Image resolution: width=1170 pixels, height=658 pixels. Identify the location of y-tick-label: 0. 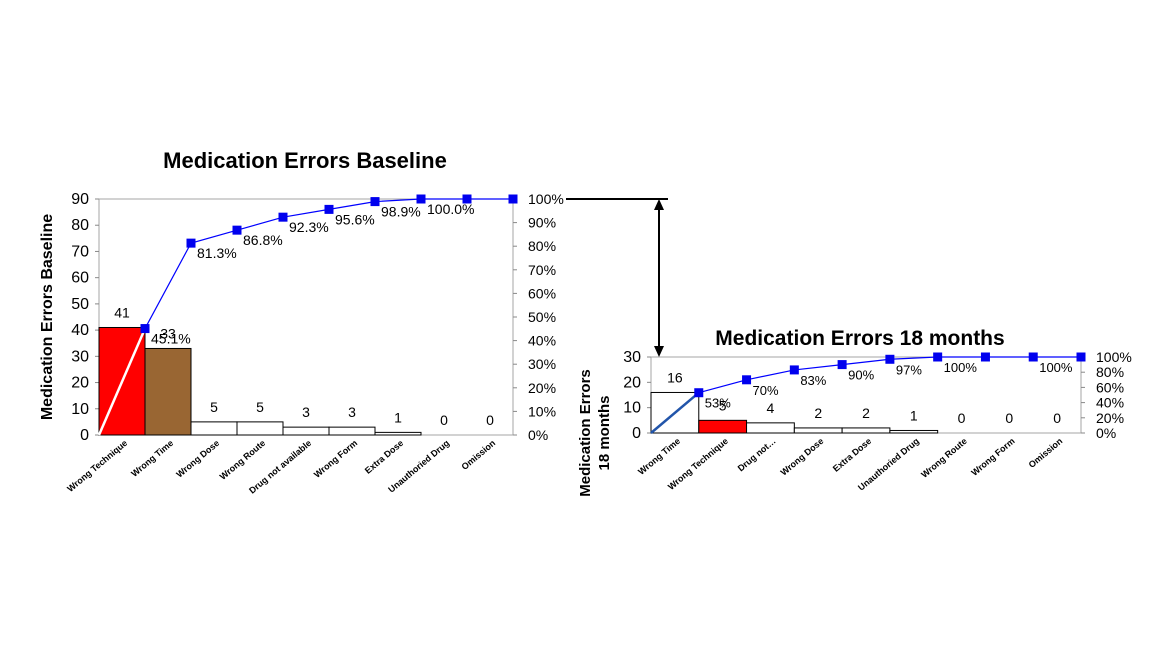
(84, 435).